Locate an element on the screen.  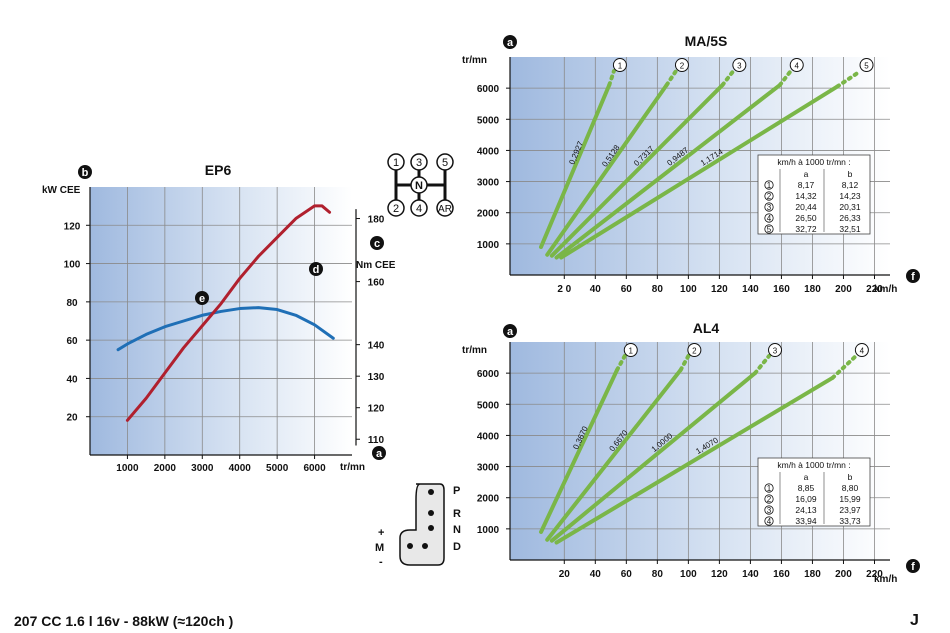
manual-table-box is located at coordinates (814, 194).